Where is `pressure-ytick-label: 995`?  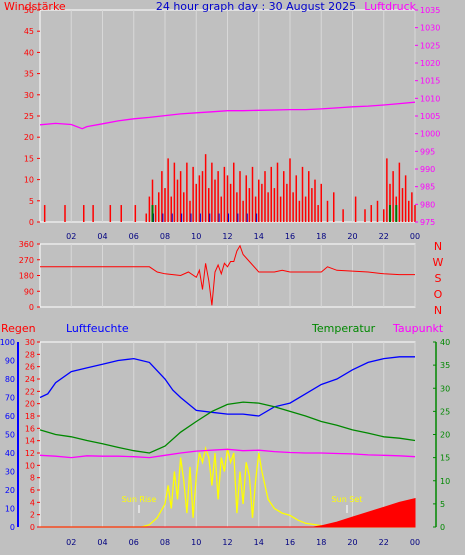
pressure-ytick-label: 995 is located at coordinates (427, 151).